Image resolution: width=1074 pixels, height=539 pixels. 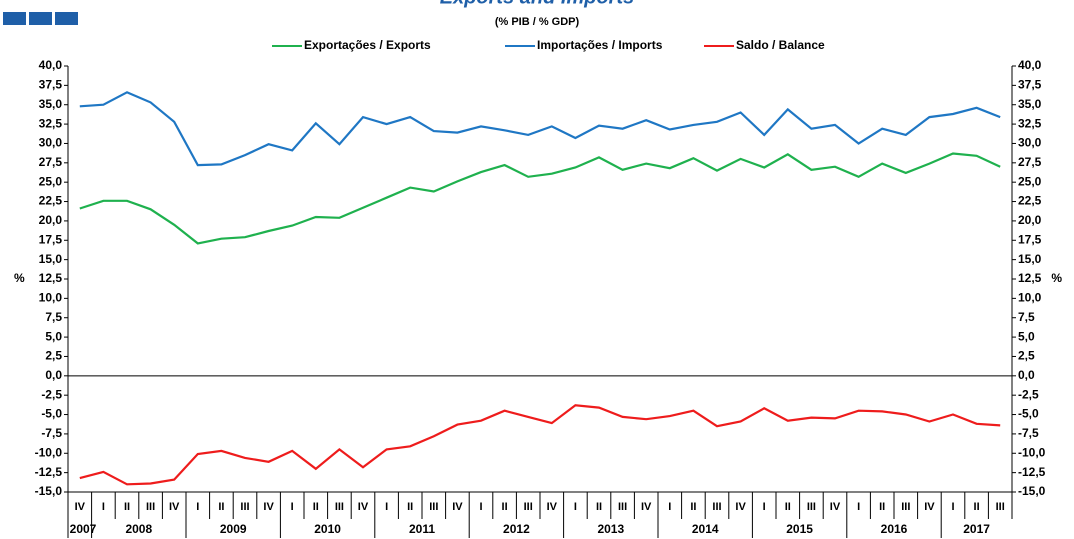 What do you see at coordinates (367, 45) in the screenshot?
I see `legend-label: Exportações / Exports` at bounding box center [367, 45].